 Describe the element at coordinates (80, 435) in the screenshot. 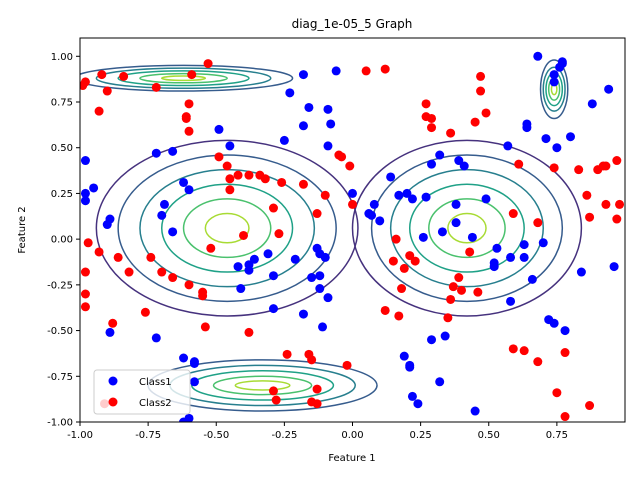

I see `x-tick-label: -1.00` at that location.